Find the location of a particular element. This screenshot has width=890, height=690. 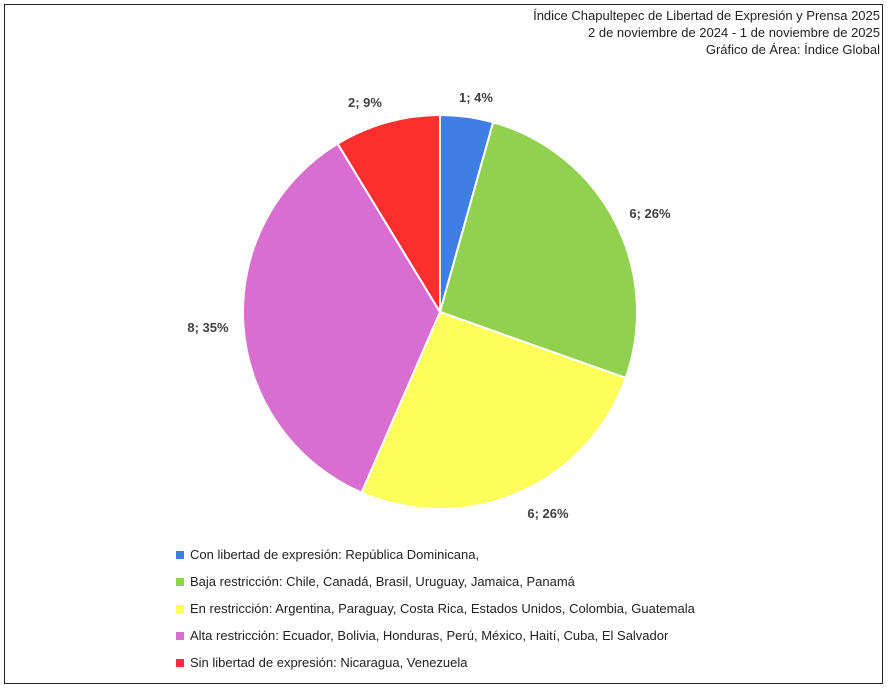

slice-data-label: 1; 4% is located at coordinates (476, 97).